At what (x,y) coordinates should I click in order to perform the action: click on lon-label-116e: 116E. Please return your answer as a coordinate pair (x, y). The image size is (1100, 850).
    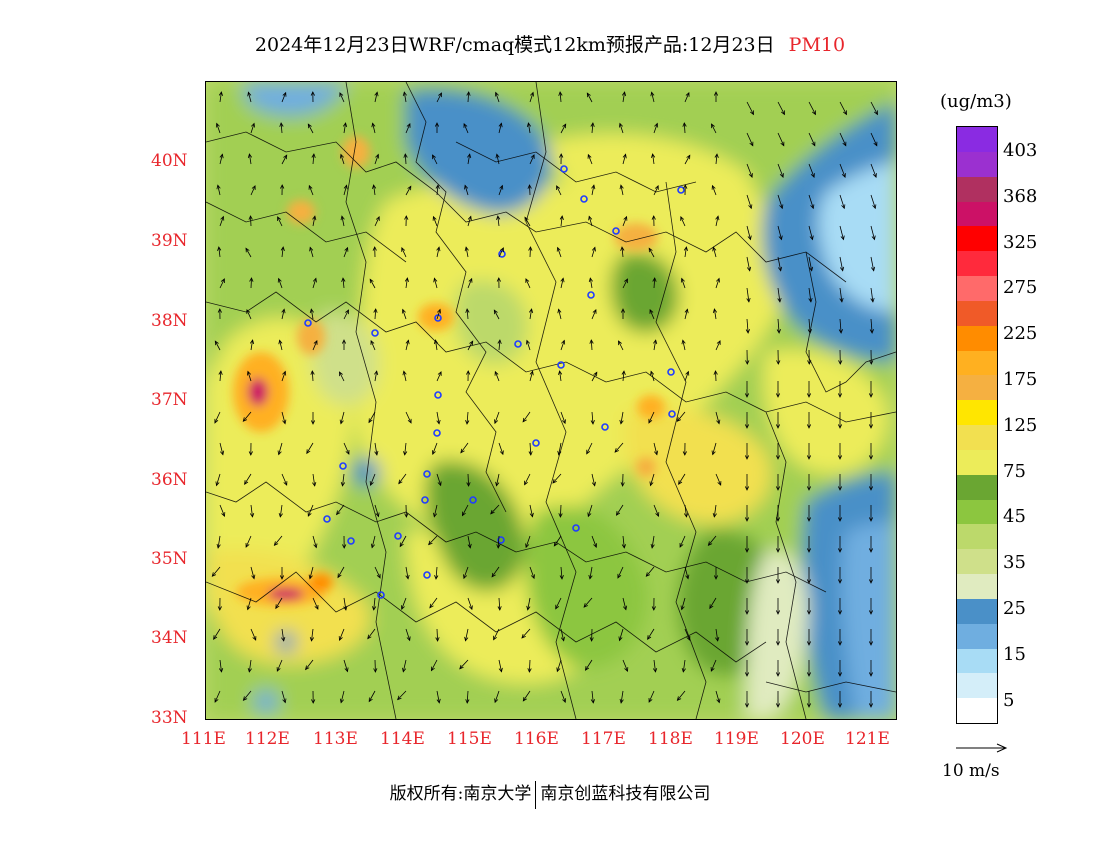
    Looking at the image, I should click on (536, 739).